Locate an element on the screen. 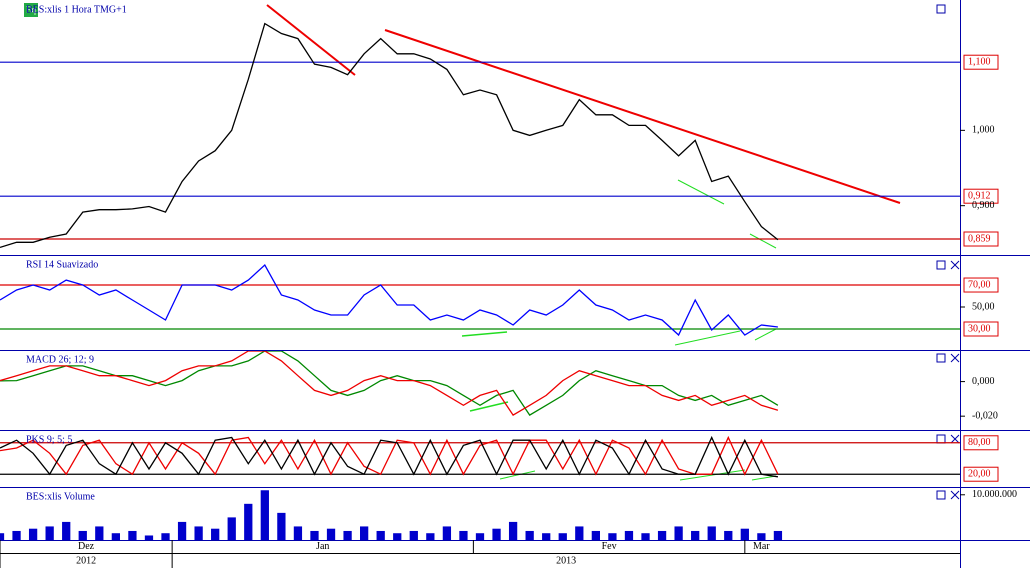  level-label: 0,912 is located at coordinates (979, 196).